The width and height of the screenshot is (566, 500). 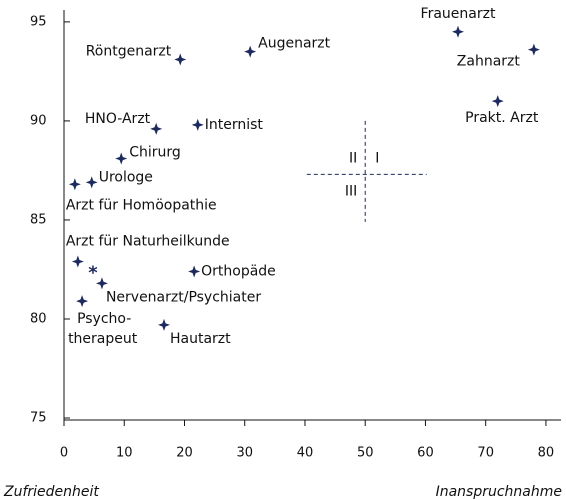 I want to click on point-label: Zahnarzt, so click(x=489, y=62).